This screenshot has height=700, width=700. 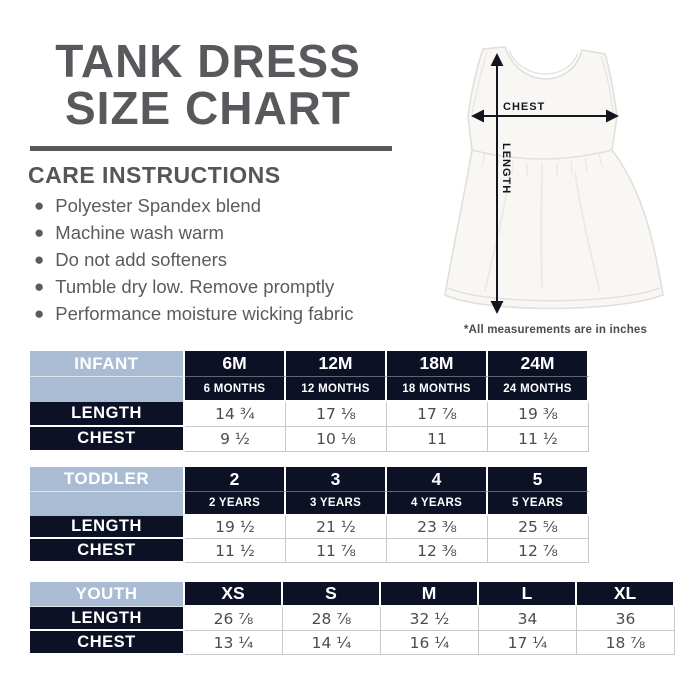 What do you see at coordinates (235, 389) in the screenshot?
I see `size-subheader-cell: 6 MONTHS` at bounding box center [235, 389].